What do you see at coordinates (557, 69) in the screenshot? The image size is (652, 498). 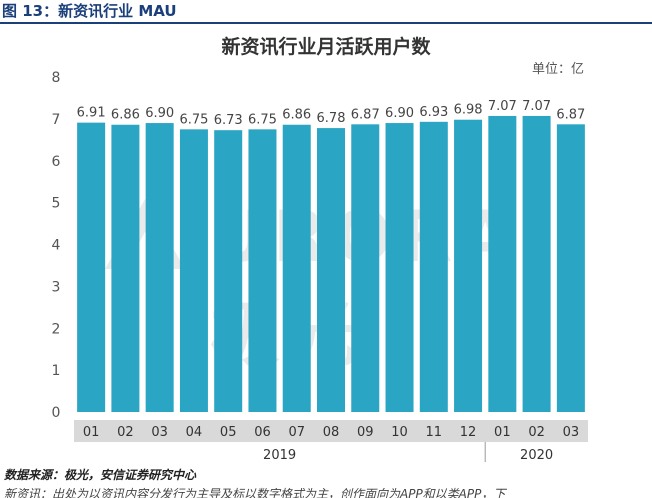 I see `unit-label: 单位：亿` at bounding box center [557, 69].